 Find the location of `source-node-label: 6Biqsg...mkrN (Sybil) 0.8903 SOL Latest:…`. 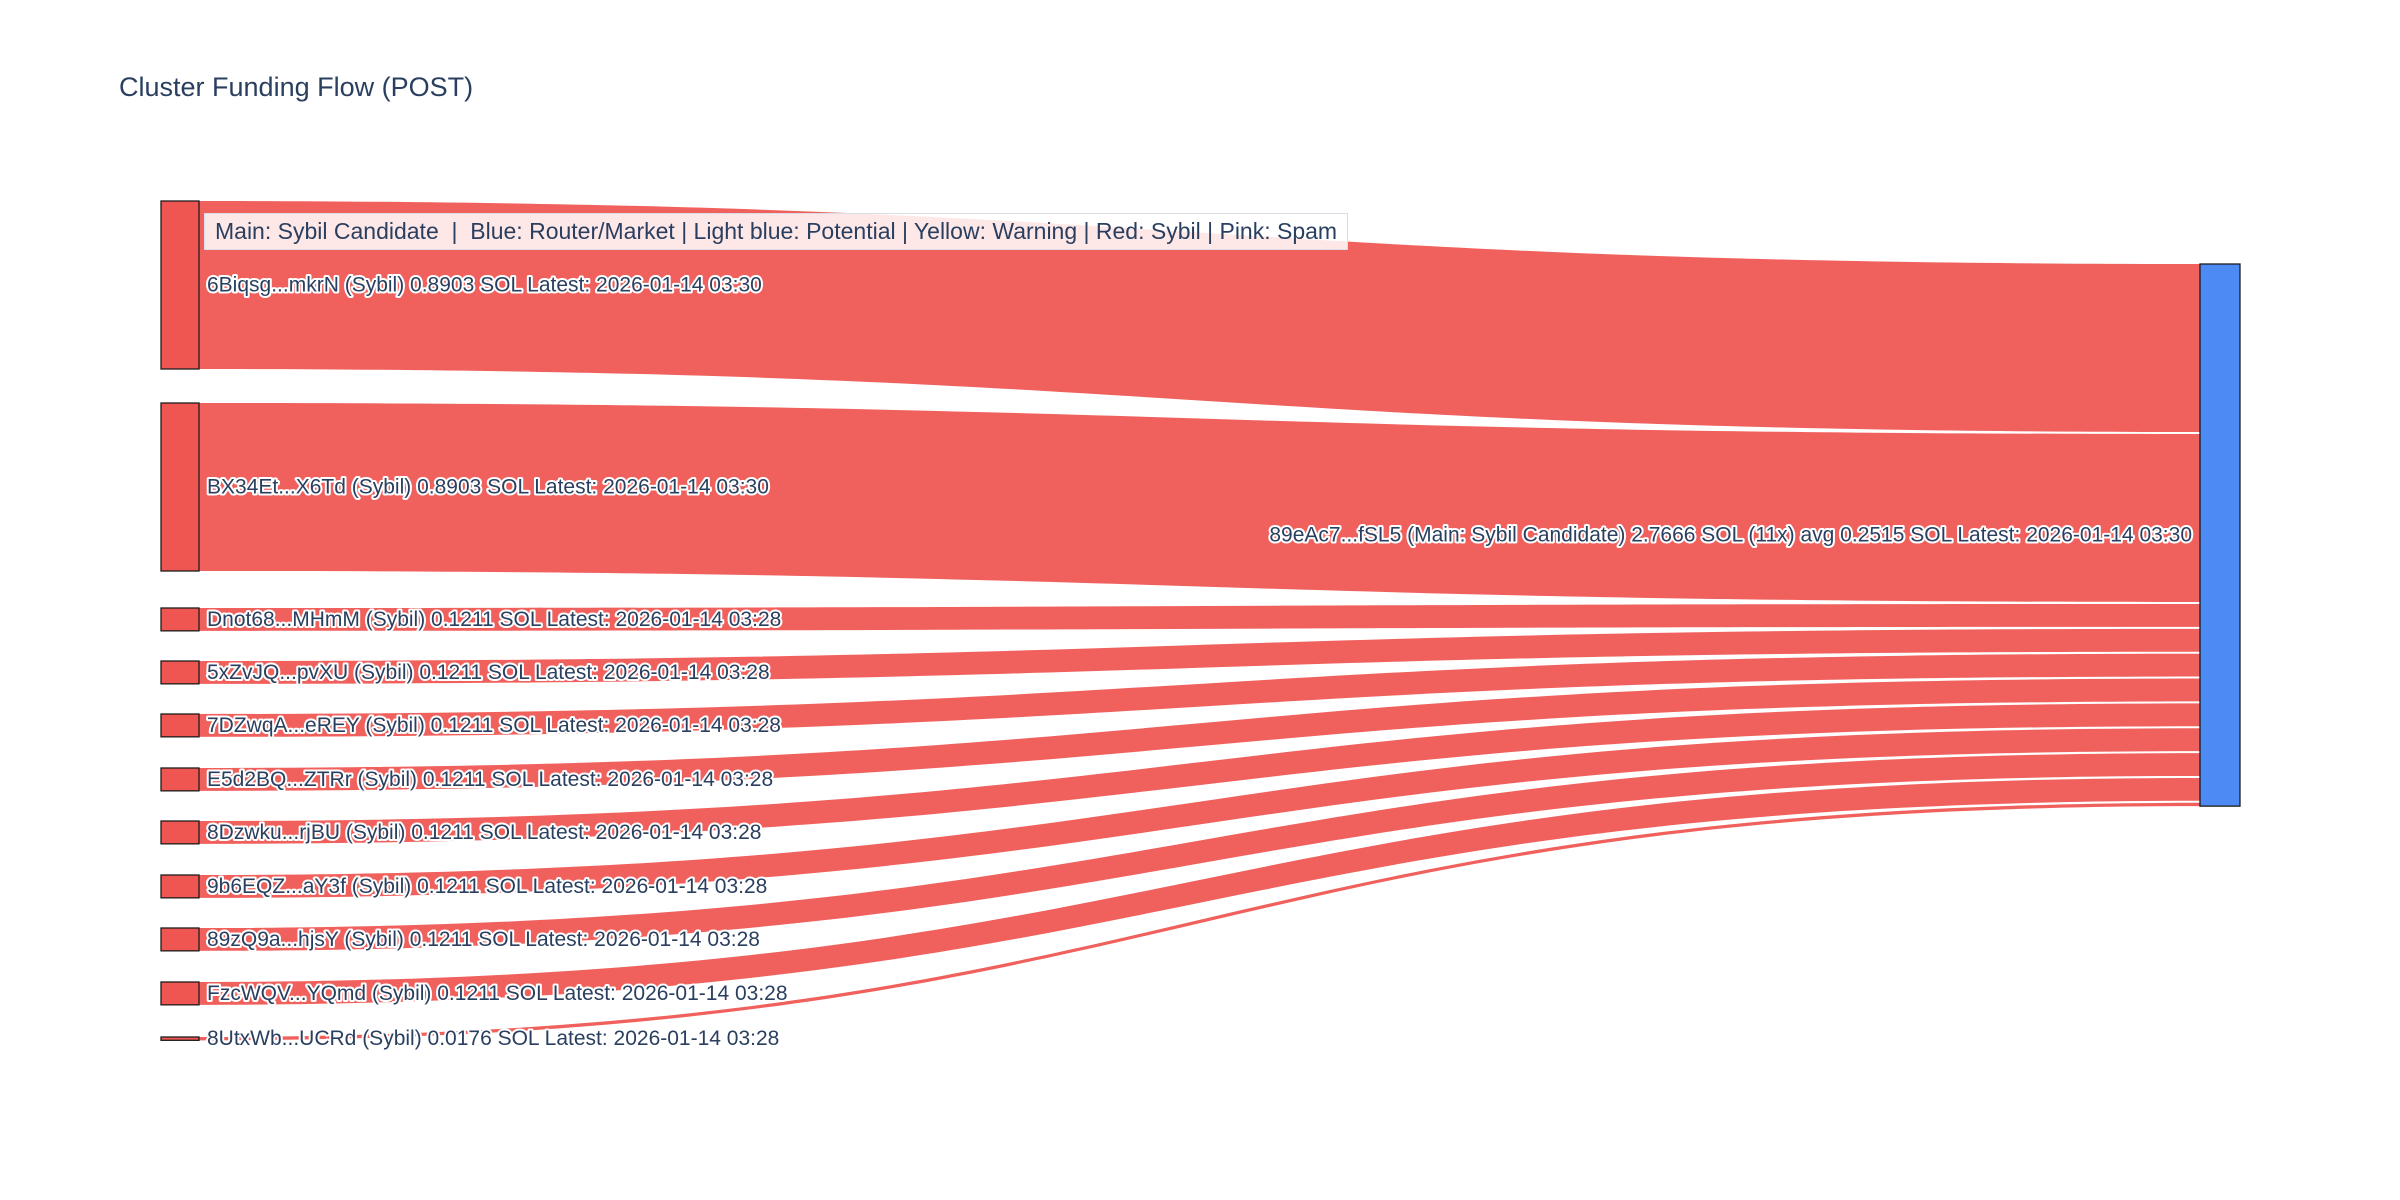

source-node-label: 6Biqsg...mkrN (Sybil) 0.8903 SOL Latest:… is located at coordinates (484, 284).